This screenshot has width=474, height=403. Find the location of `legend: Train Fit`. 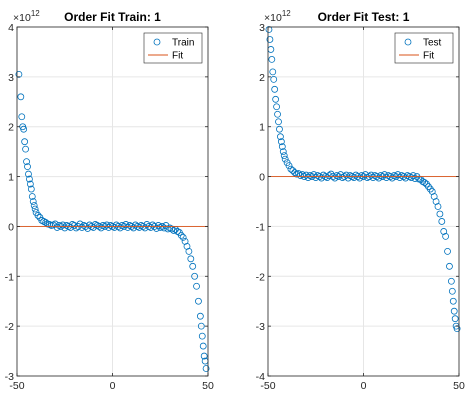

legend: Train Fit is located at coordinates (173, 48).